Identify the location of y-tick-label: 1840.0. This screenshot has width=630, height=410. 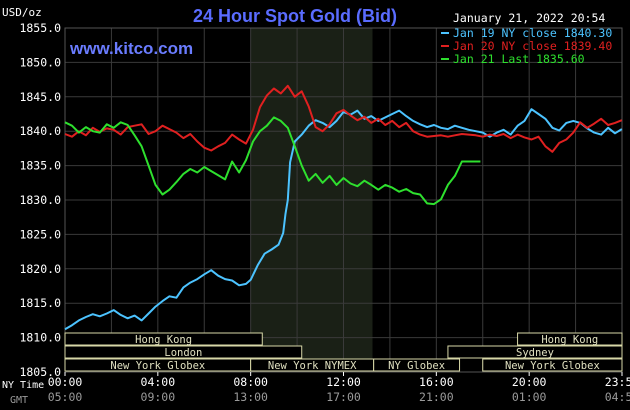
(40, 131).